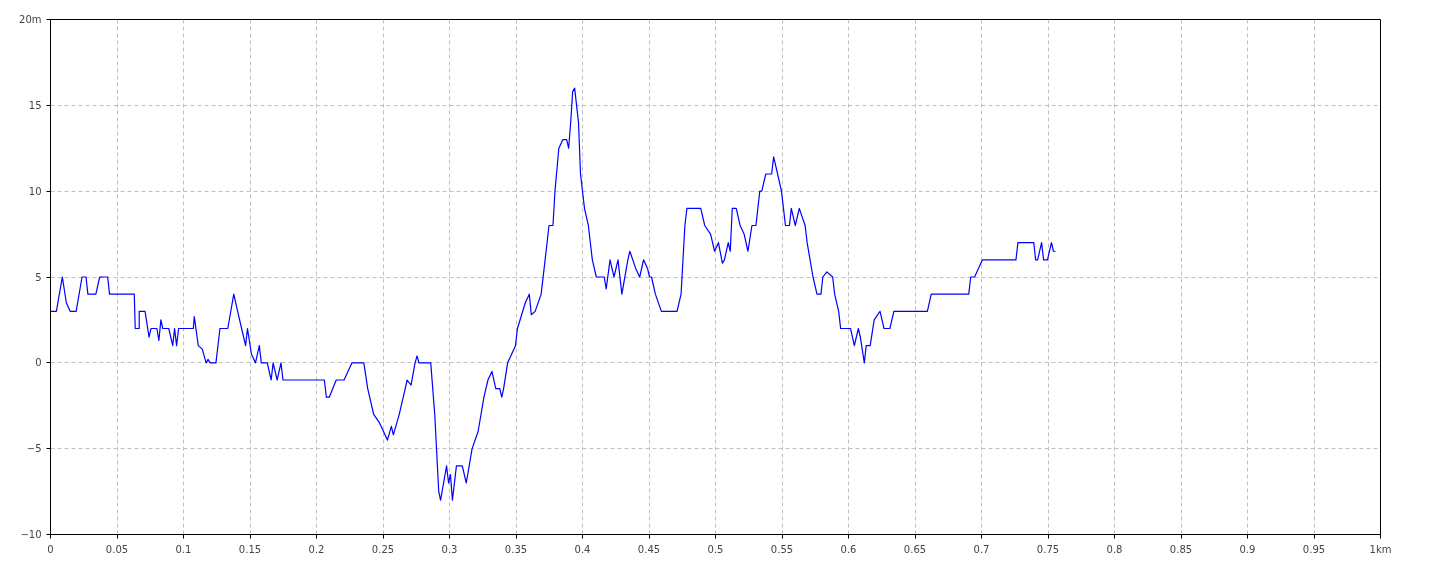  What do you see at coordinates (981, 549) in the screenshot?
I see `x-tick-label: 0.7` at bounding box center [981, 549].